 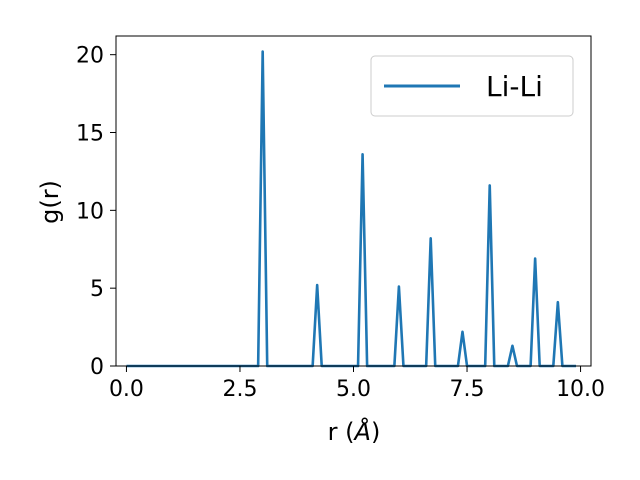 What do you see at coordinates (90, 211) in the screenshot?
I see `y-tick-label: 10` at bounding box center [90, 211].